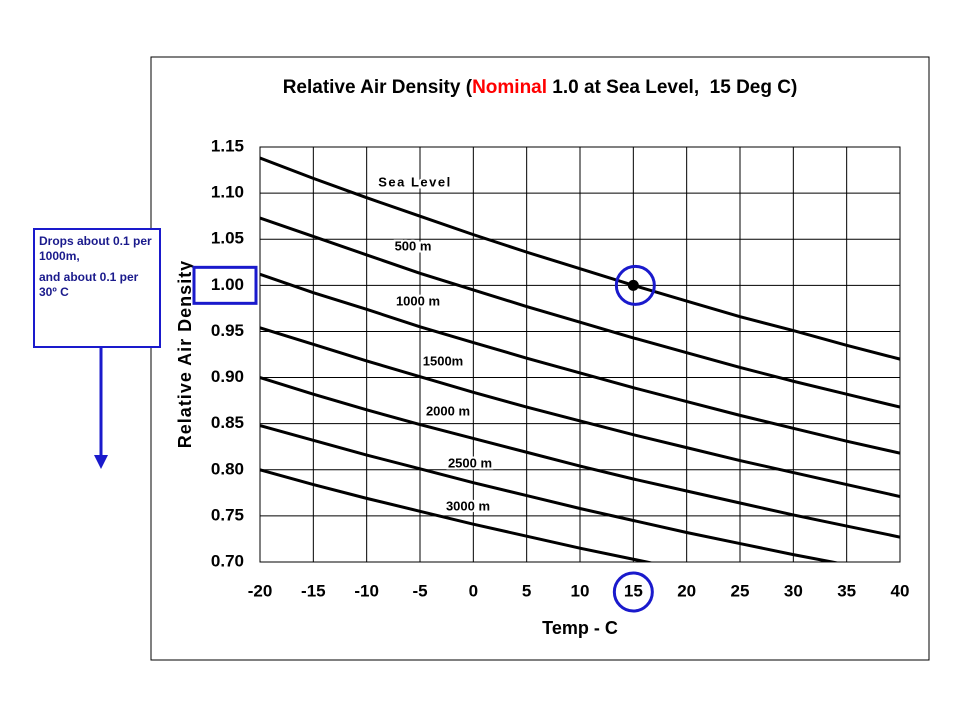 This screenshot has width=960, height=720. What do you see at coordinates (227, 422) in the screenshot?
I see `y-tick-label: 0.85` at bounding box center [227, 422].